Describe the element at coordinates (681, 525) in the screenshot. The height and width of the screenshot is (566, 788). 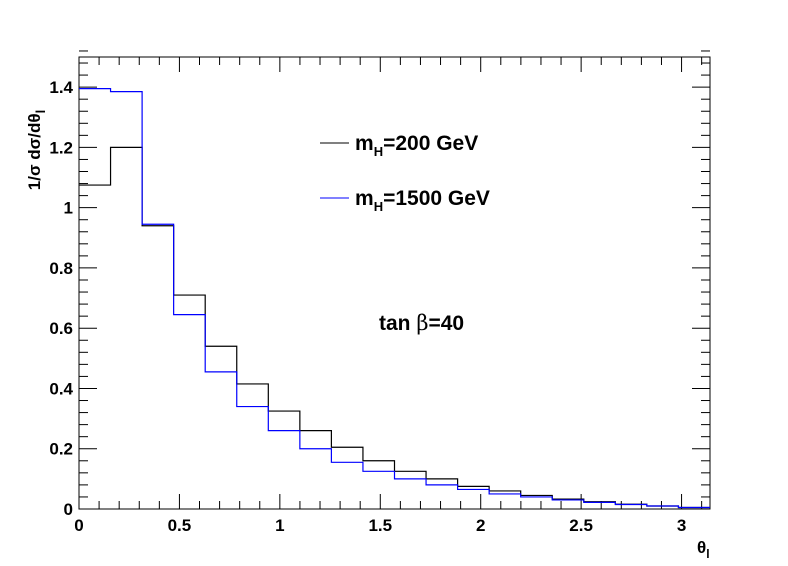
I see `x-tick-label: 3` at that location.